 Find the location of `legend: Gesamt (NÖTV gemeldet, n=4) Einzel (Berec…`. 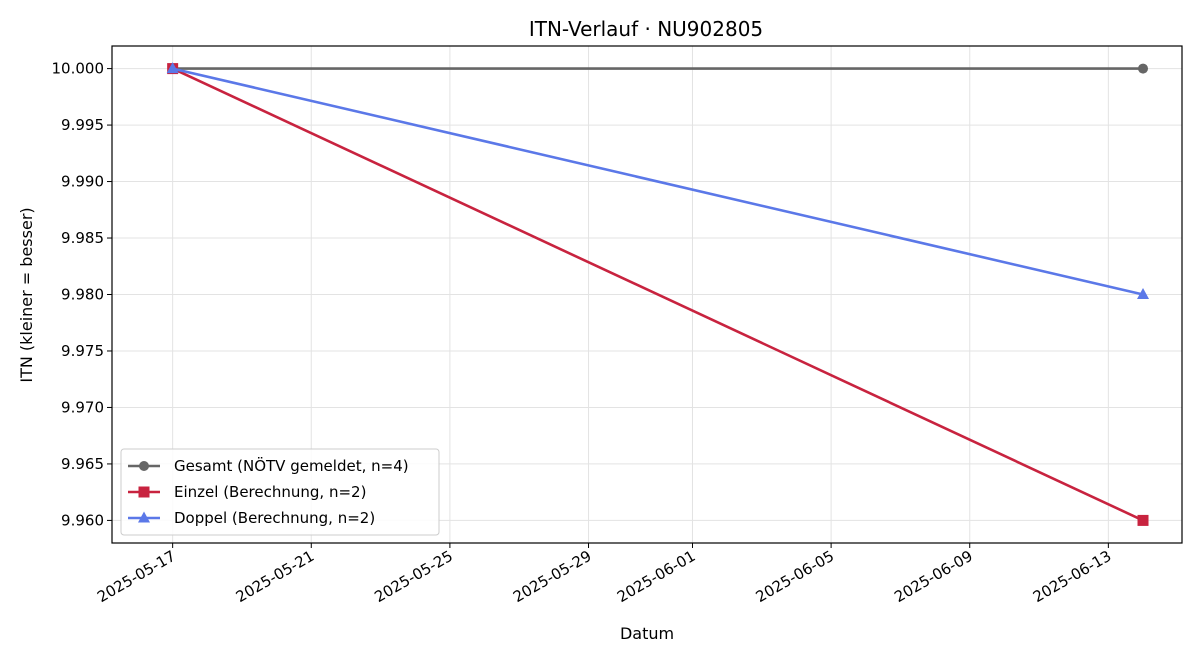

legend: Gesamt (NÖTV gemeldet, n=4) Einzel (Berec… is located at coordinates (280, 492).